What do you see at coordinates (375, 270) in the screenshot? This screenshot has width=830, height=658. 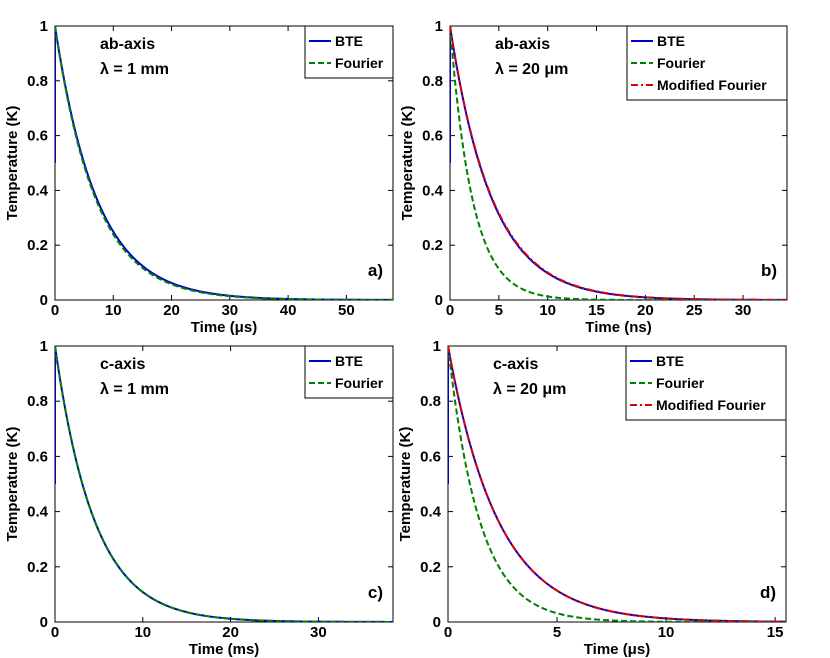 I see `panel-label: a)` at bounding box center [375, 270].